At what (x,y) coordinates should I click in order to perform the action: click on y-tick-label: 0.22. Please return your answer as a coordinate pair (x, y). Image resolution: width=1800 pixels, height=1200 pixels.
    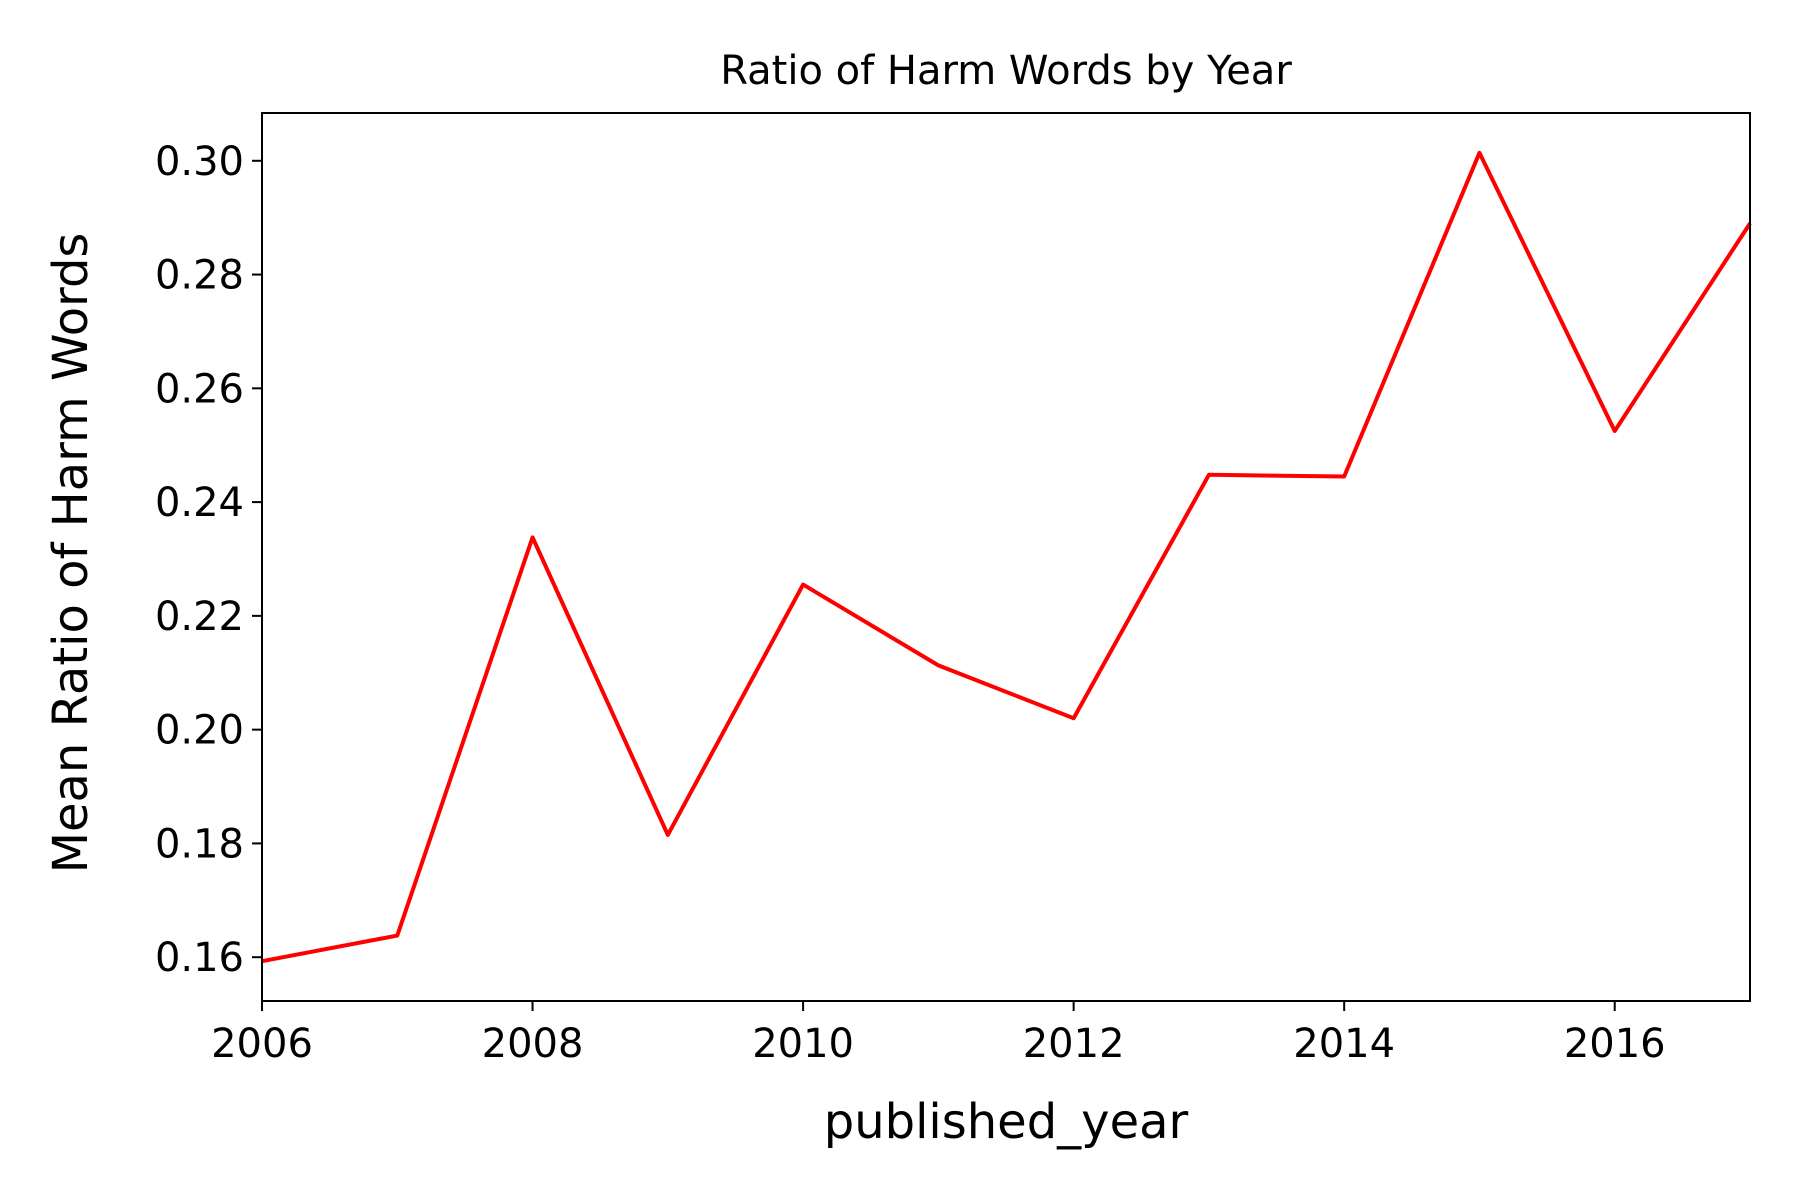
    Looking at the image, I should click on (199, 617).